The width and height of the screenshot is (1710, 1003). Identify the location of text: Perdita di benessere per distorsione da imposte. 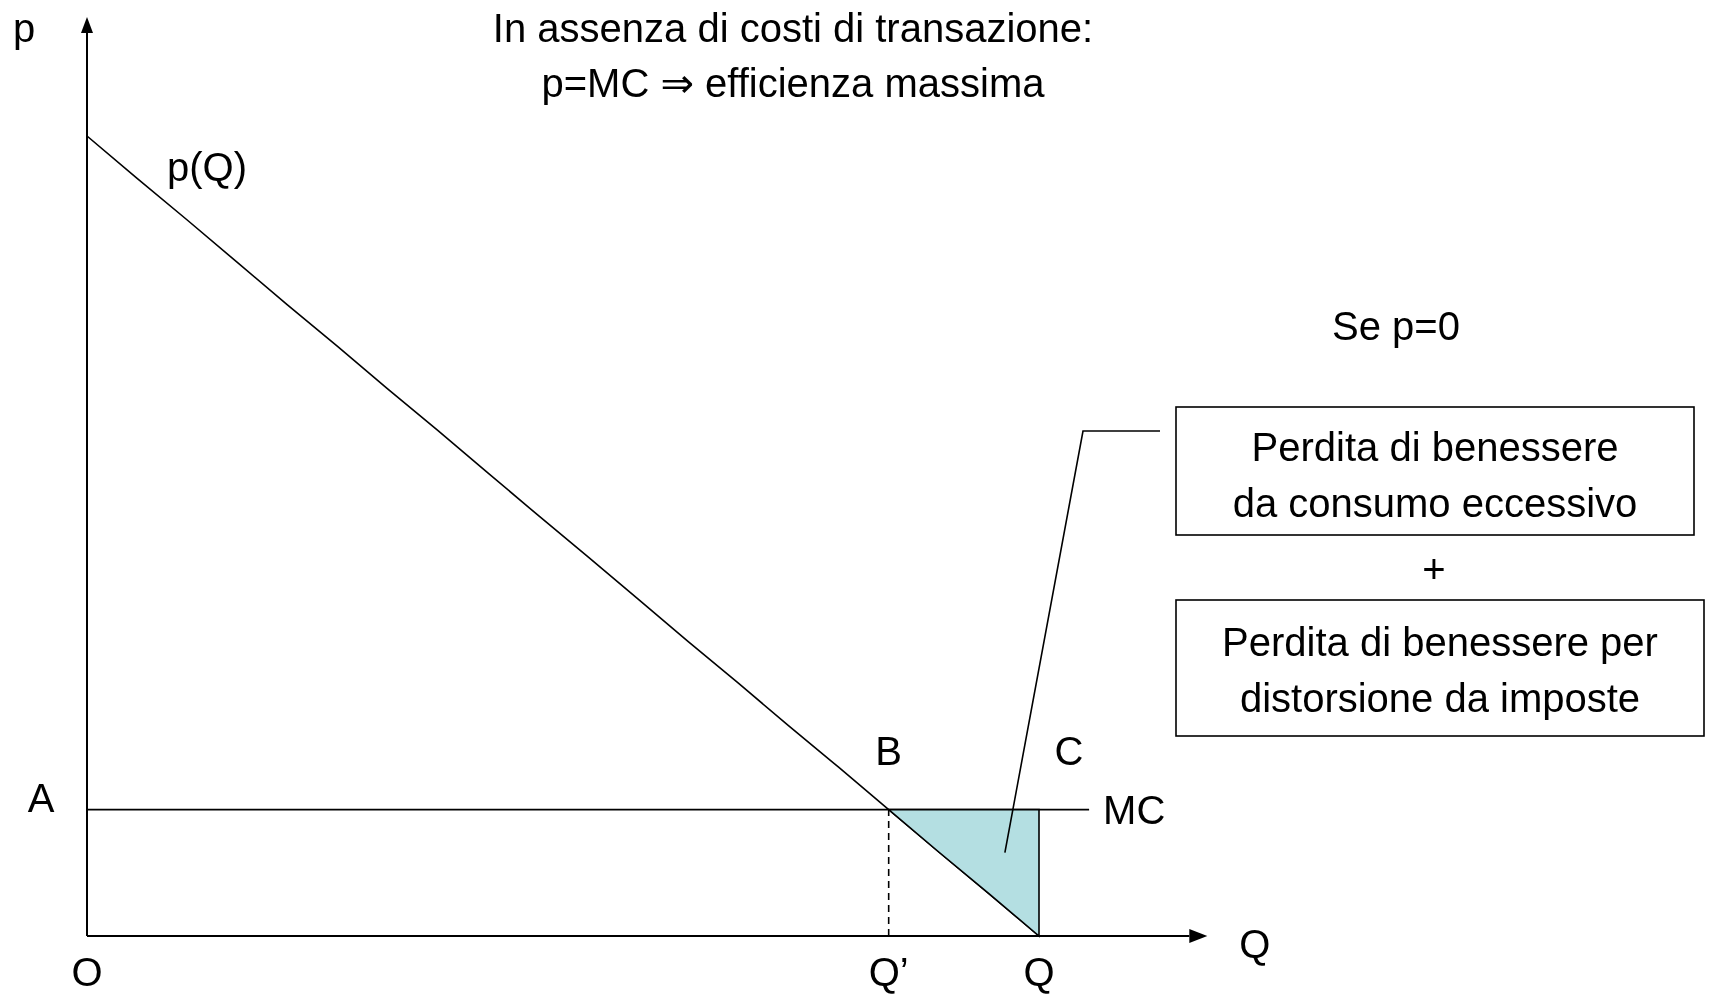
(1440, 670).